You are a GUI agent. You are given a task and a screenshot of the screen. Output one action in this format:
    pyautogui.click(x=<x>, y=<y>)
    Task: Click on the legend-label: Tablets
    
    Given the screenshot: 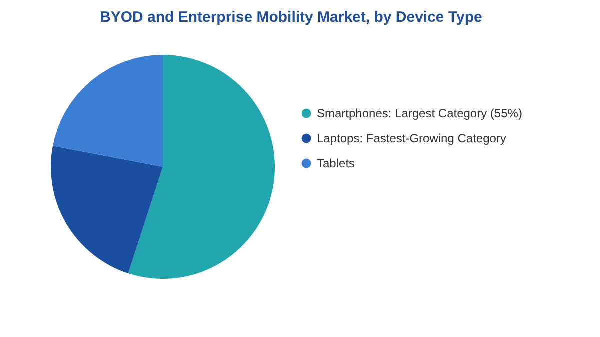 What is the action you would take?
    pyautogui.click(x=336, y=163)
    